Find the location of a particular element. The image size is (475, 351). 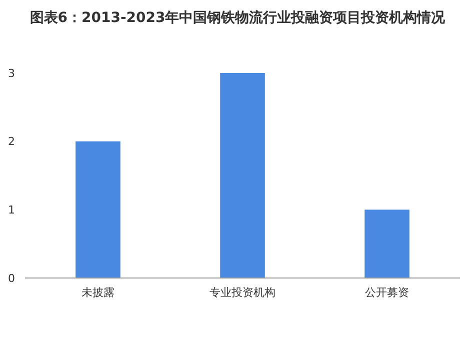

y-tick-label: 1 is located at coordinates (11, 210).